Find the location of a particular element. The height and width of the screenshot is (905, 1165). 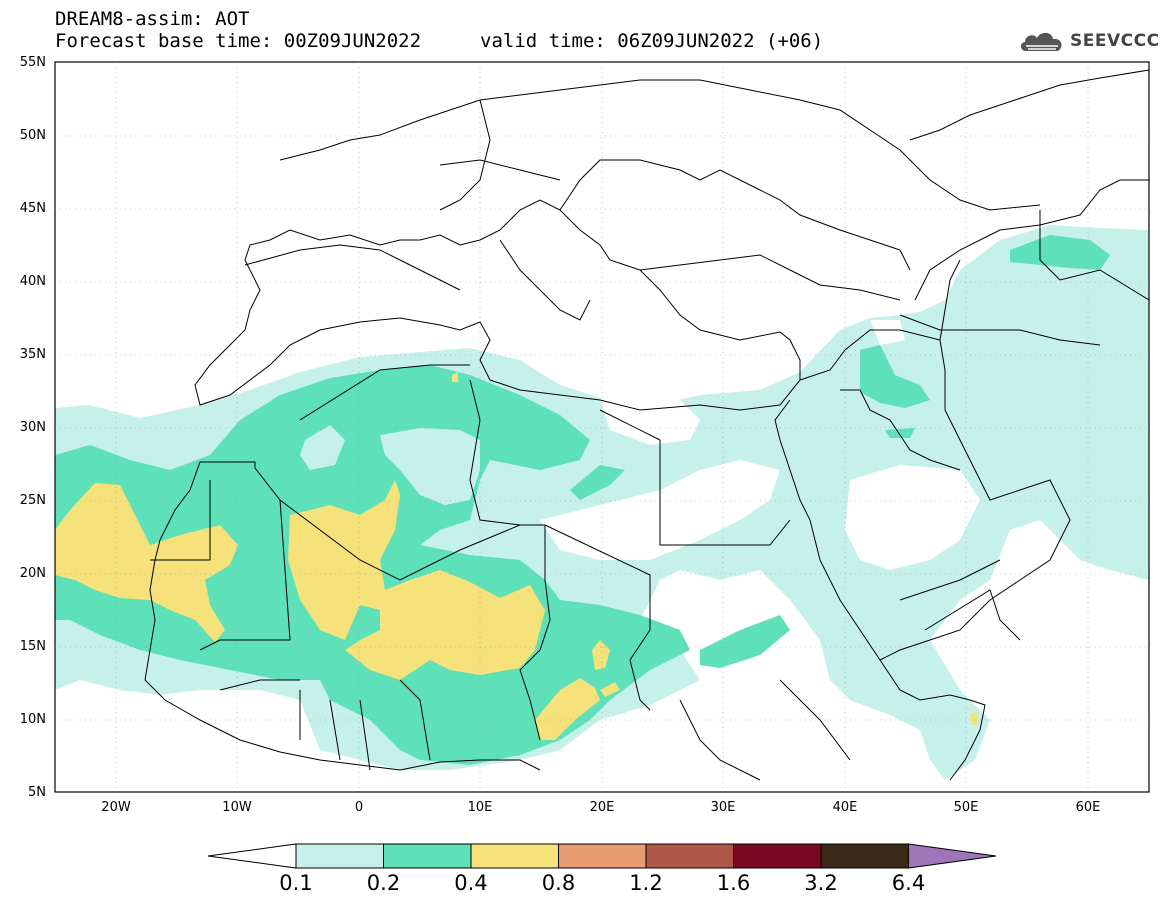

forecast-base-time: Forecast base time: 00Z09JUN2022 is located at coordinates (238, 41).